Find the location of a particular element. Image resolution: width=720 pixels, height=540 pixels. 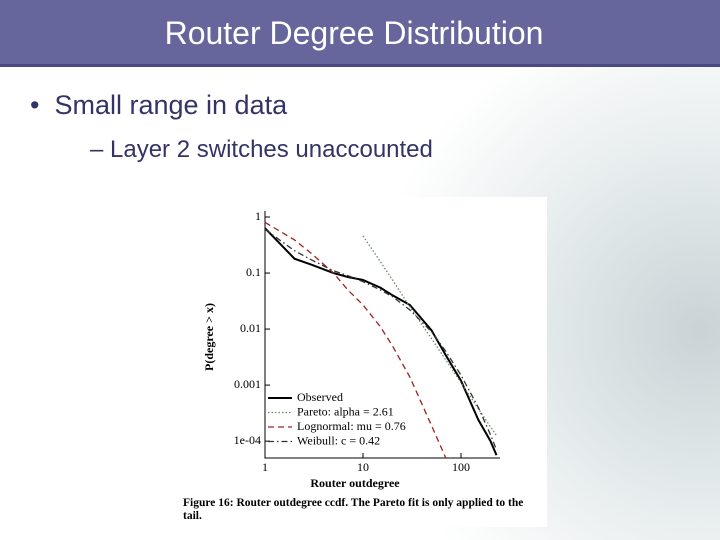

y-tick-label: 0.001 is located at coordinates (247, 384).